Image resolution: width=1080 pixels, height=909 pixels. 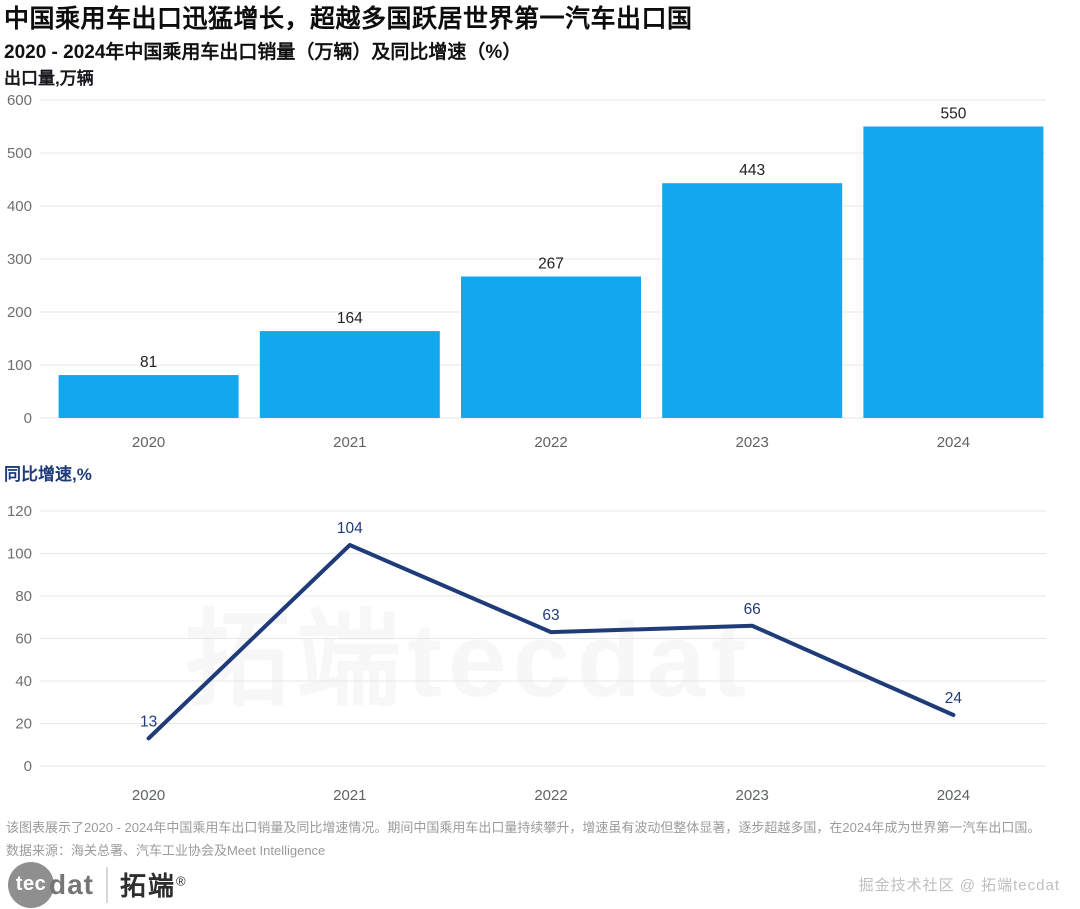 I want to click on y-tick-label: 300, so click(x=19, y=259).